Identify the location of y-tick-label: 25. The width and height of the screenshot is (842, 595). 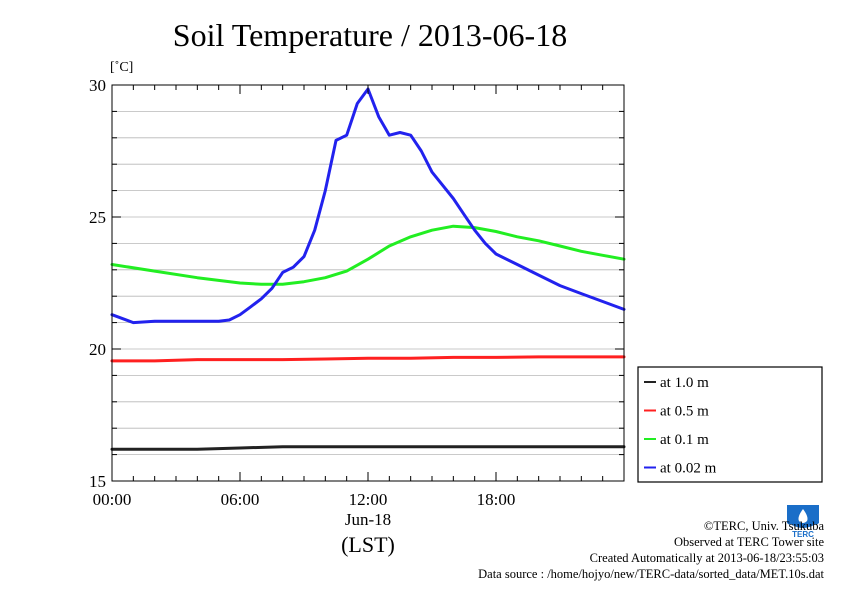
(97, 217).